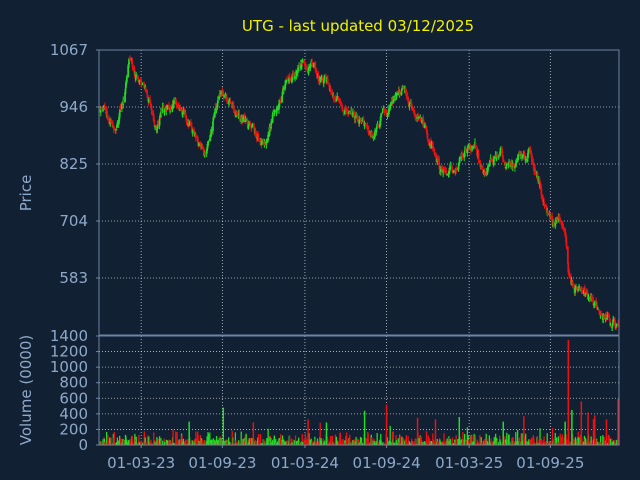 Image resolution: width=640 pixels, height=480 pixels. Describe the element at coordinates (550, 463) in the screenshot. I see `x-tick-label: 01-09-25` at that location.